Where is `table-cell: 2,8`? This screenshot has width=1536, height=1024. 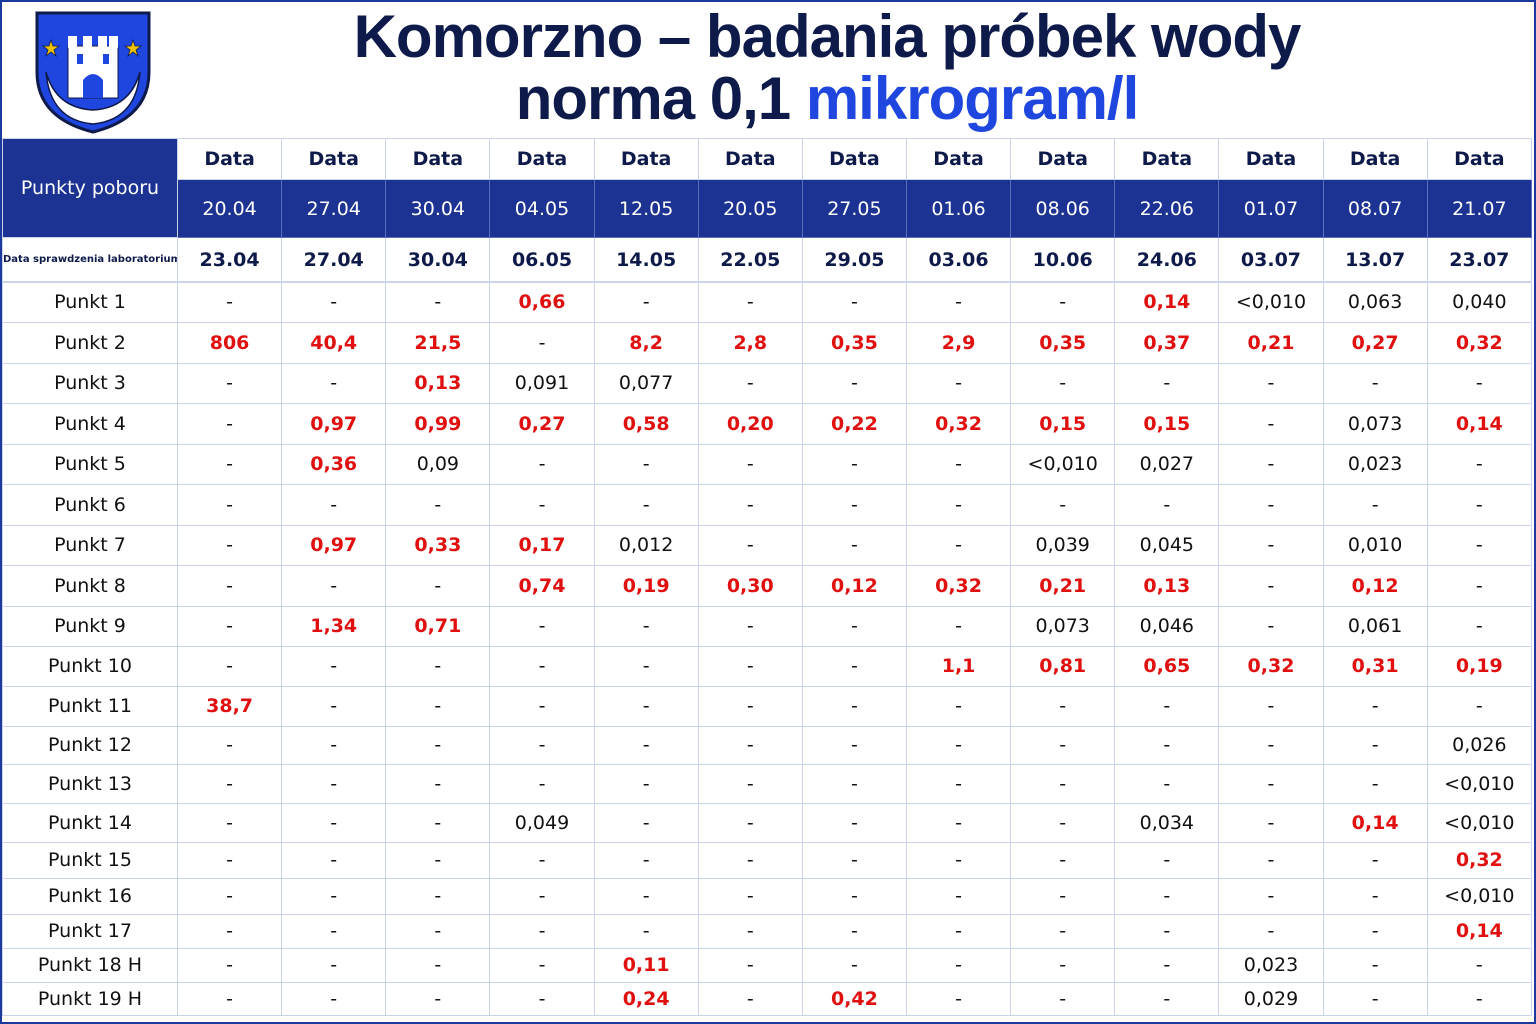 table-cell: 2,8 is located at coordinates (750, 342).